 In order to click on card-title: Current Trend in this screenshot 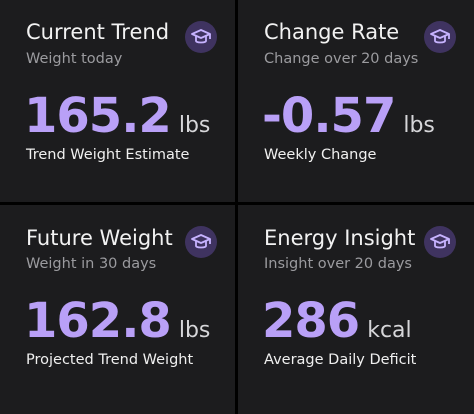, I will do `click(98, 32)`.